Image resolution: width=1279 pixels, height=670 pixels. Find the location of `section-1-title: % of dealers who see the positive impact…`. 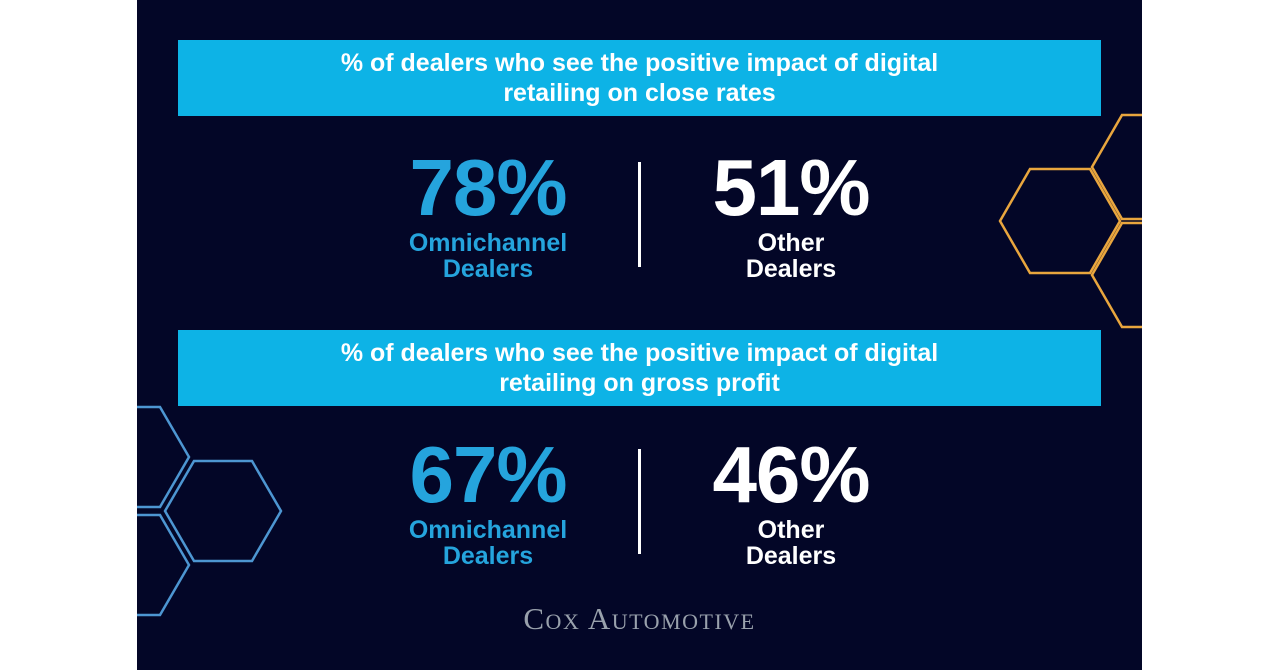

section-1-title: % of dealers who see the positive impact… is located at coordinates (639, 78).